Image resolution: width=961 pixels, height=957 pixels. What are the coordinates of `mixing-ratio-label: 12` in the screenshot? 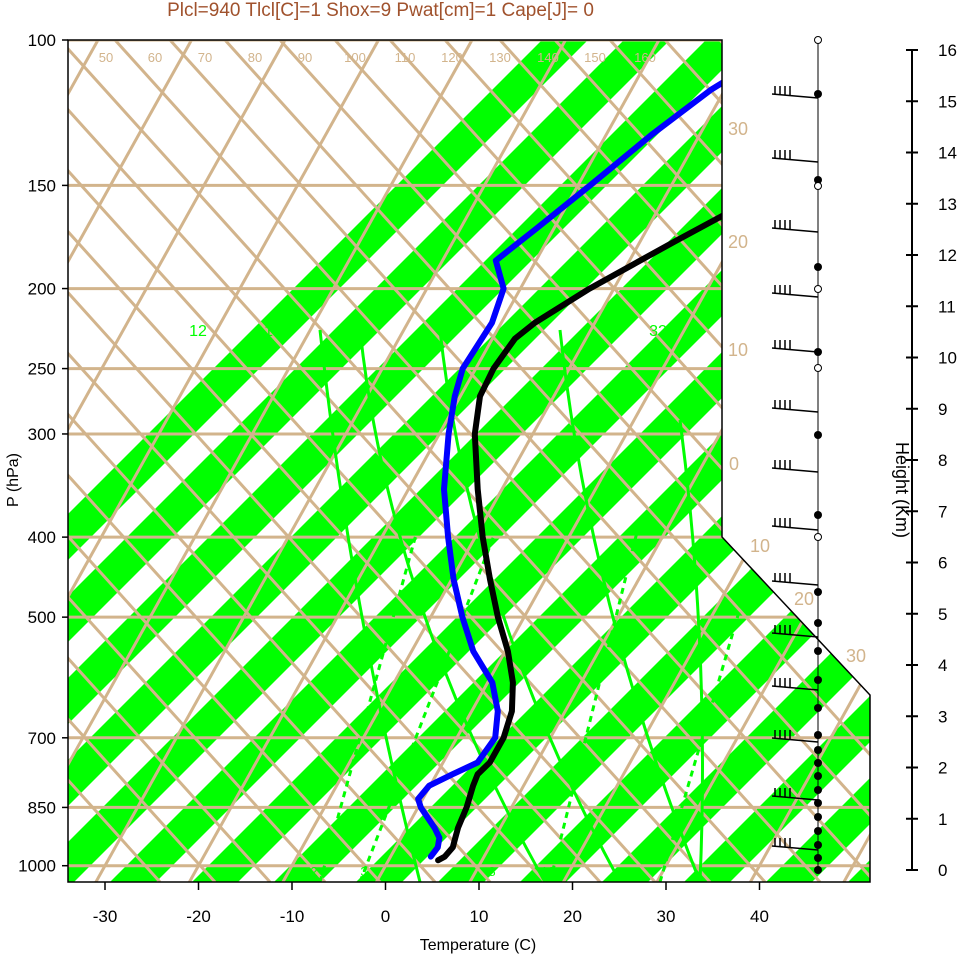 It's located at (198, 331).